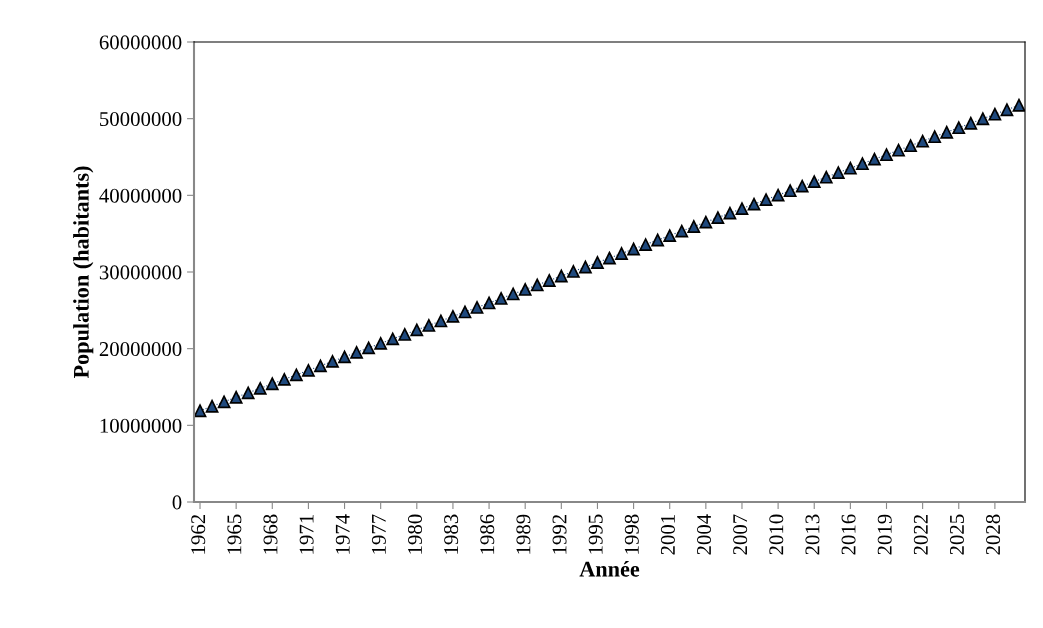 The image size is (1043, 628). I want to click on x-tick-label: 1974, so click(342, 534).